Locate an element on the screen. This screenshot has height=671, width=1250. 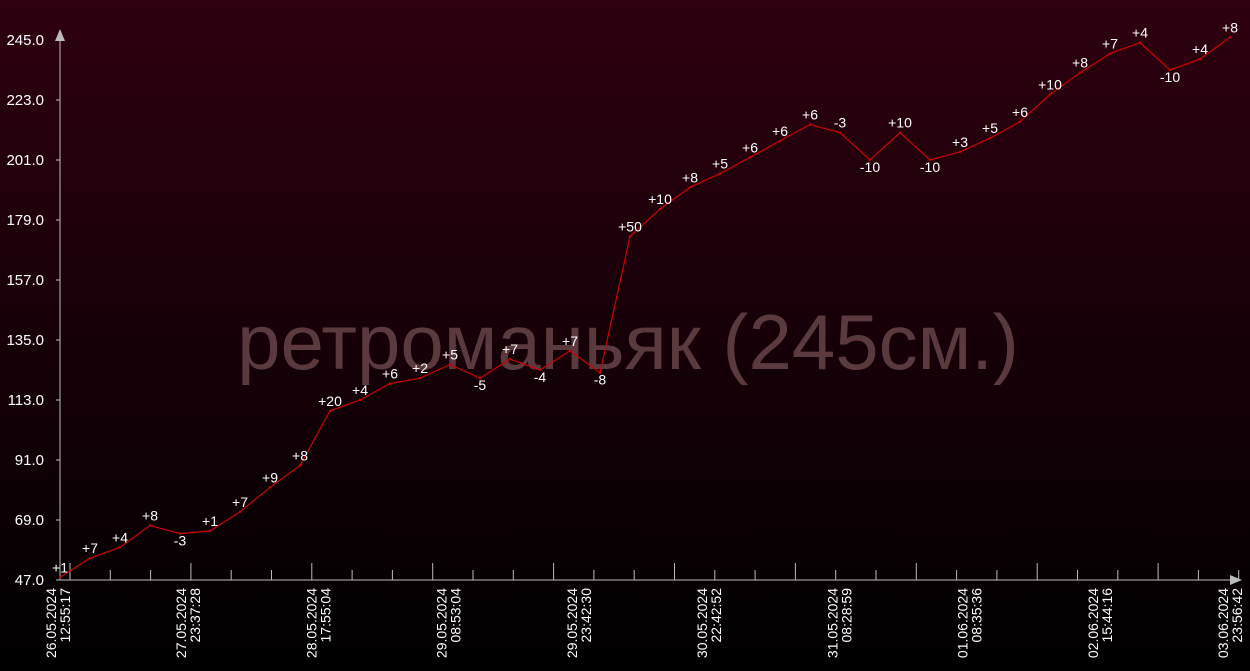
x-tick-time: 23:42:30 is located at coordinates (586, 615).